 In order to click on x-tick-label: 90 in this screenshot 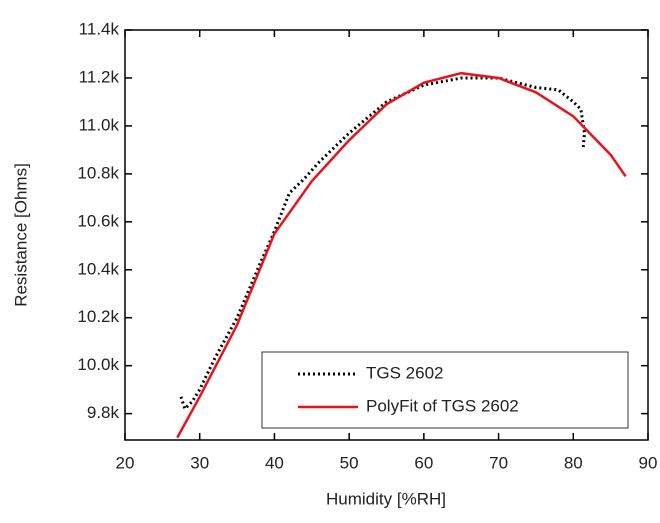, I will do `click(648, 462)`.